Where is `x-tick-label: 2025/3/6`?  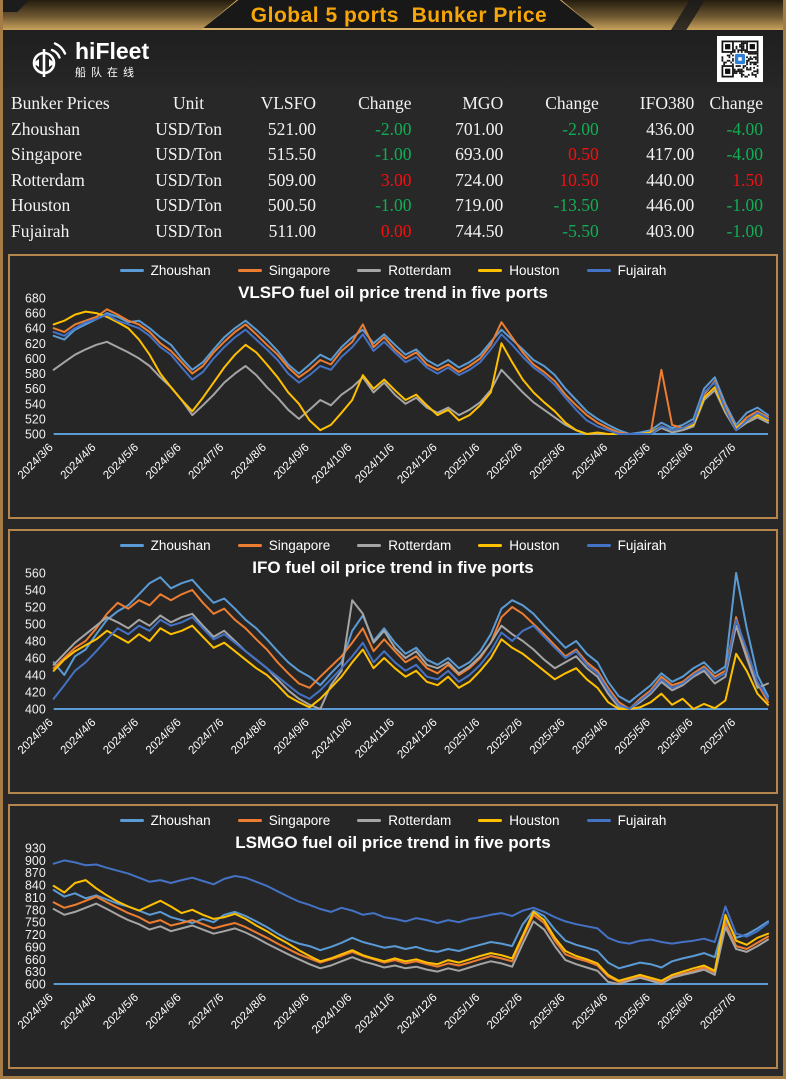 x-tick-label: 2025/3/6 is located at coordinates (548, 737).